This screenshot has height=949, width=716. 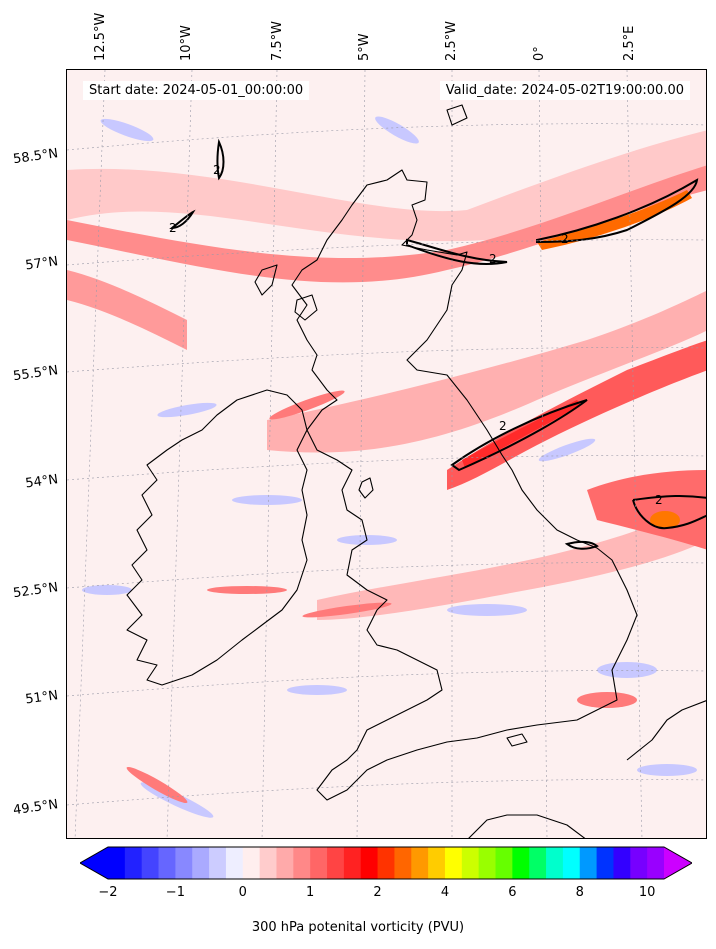 I want to click on france-coast, so click(x=527, y=826).